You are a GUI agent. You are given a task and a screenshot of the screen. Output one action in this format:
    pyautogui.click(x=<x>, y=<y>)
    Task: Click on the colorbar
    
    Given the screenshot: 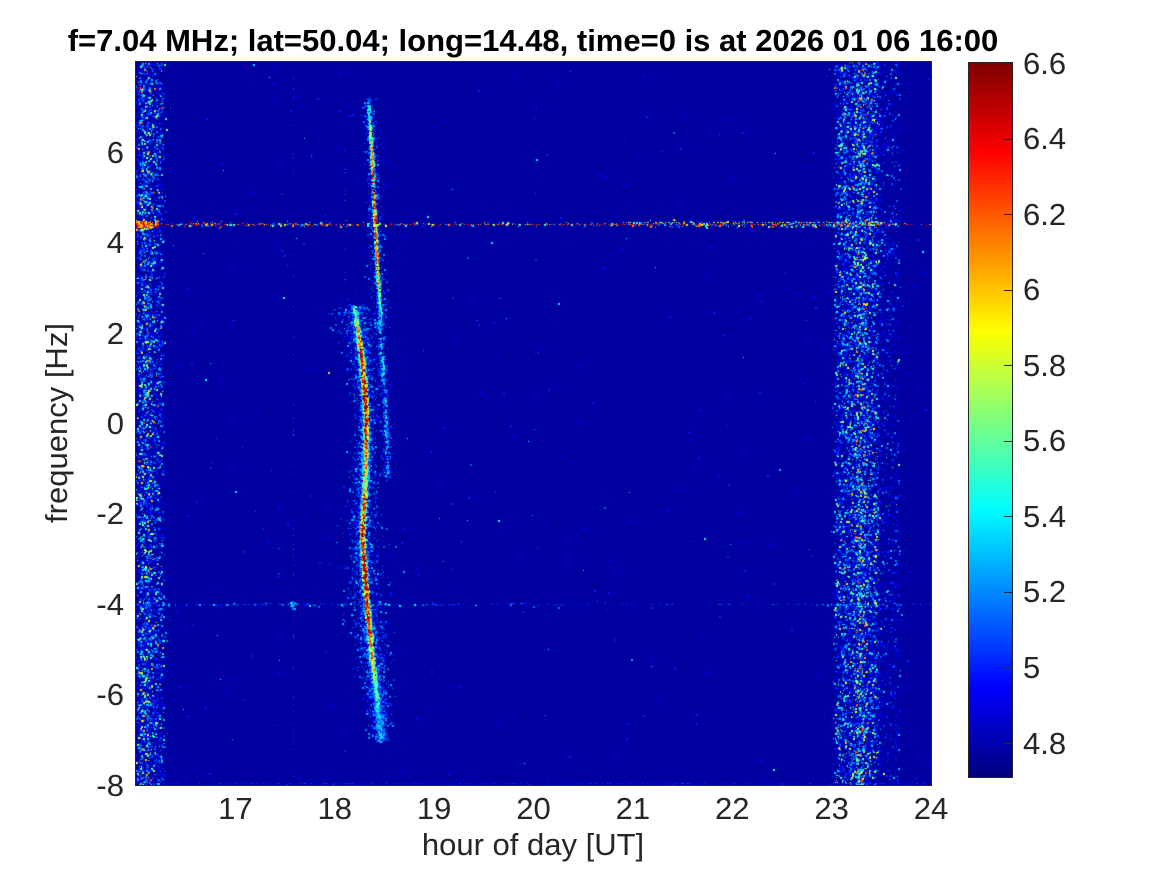 What is the action you would take?
    pyautogui.click(x=990, y=420)
    